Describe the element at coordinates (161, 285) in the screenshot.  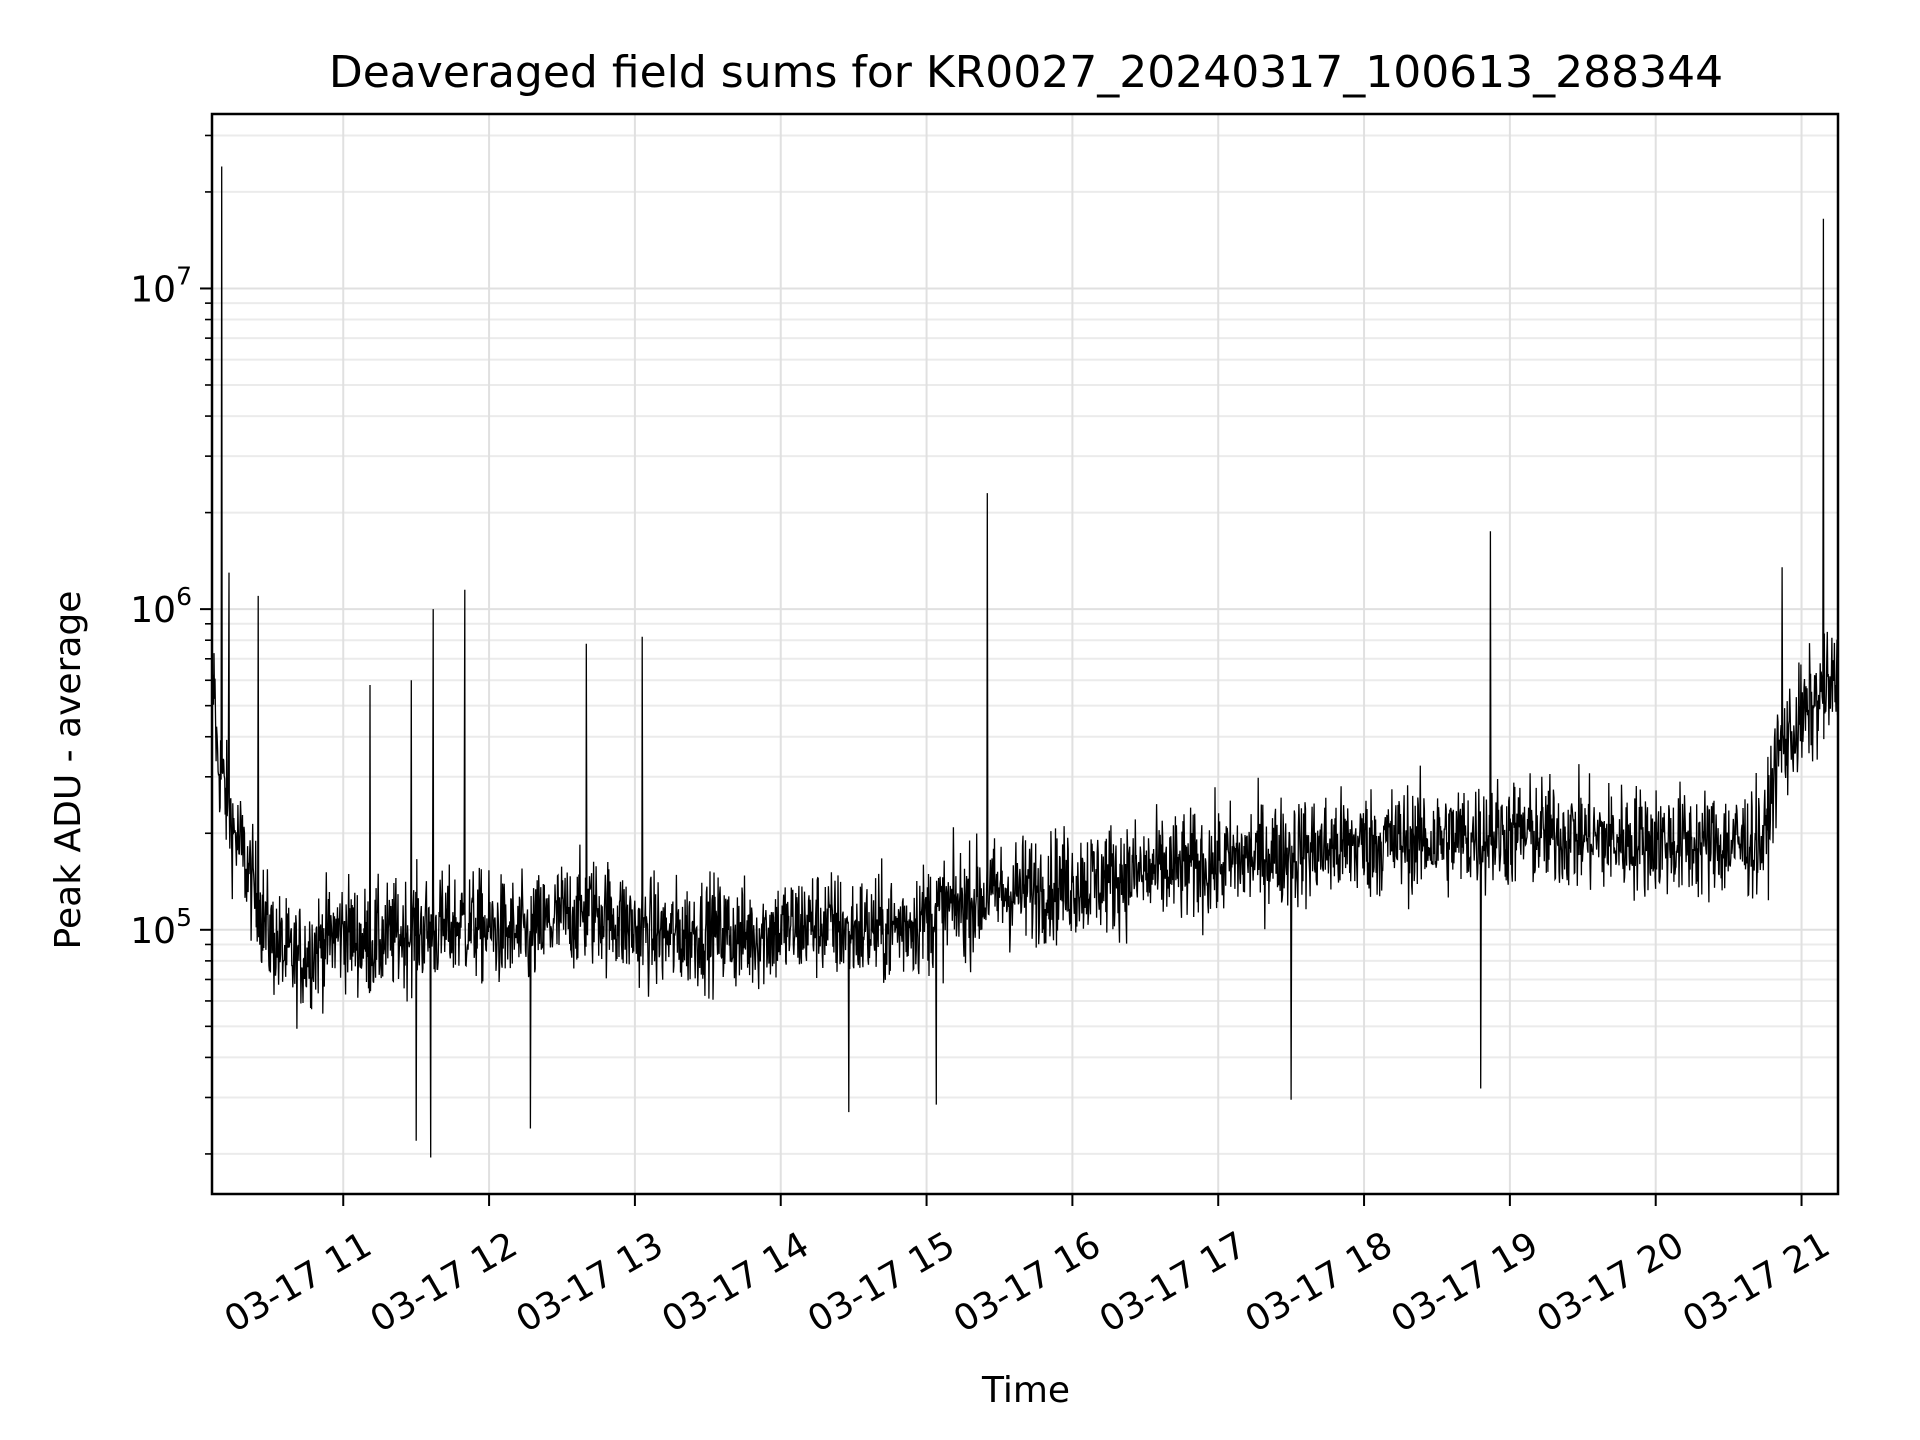
I see `y-tick-label: 10⁷` at that location.